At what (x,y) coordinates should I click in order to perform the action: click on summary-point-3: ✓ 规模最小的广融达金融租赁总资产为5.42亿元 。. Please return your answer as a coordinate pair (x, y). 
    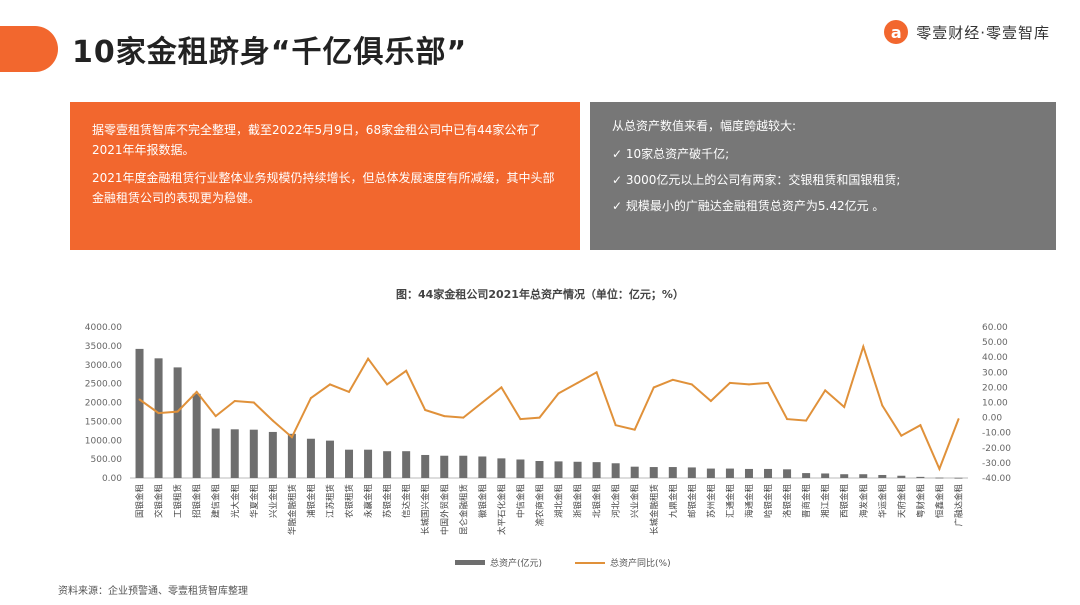
    Looking at the image, I should click on (748, 206).